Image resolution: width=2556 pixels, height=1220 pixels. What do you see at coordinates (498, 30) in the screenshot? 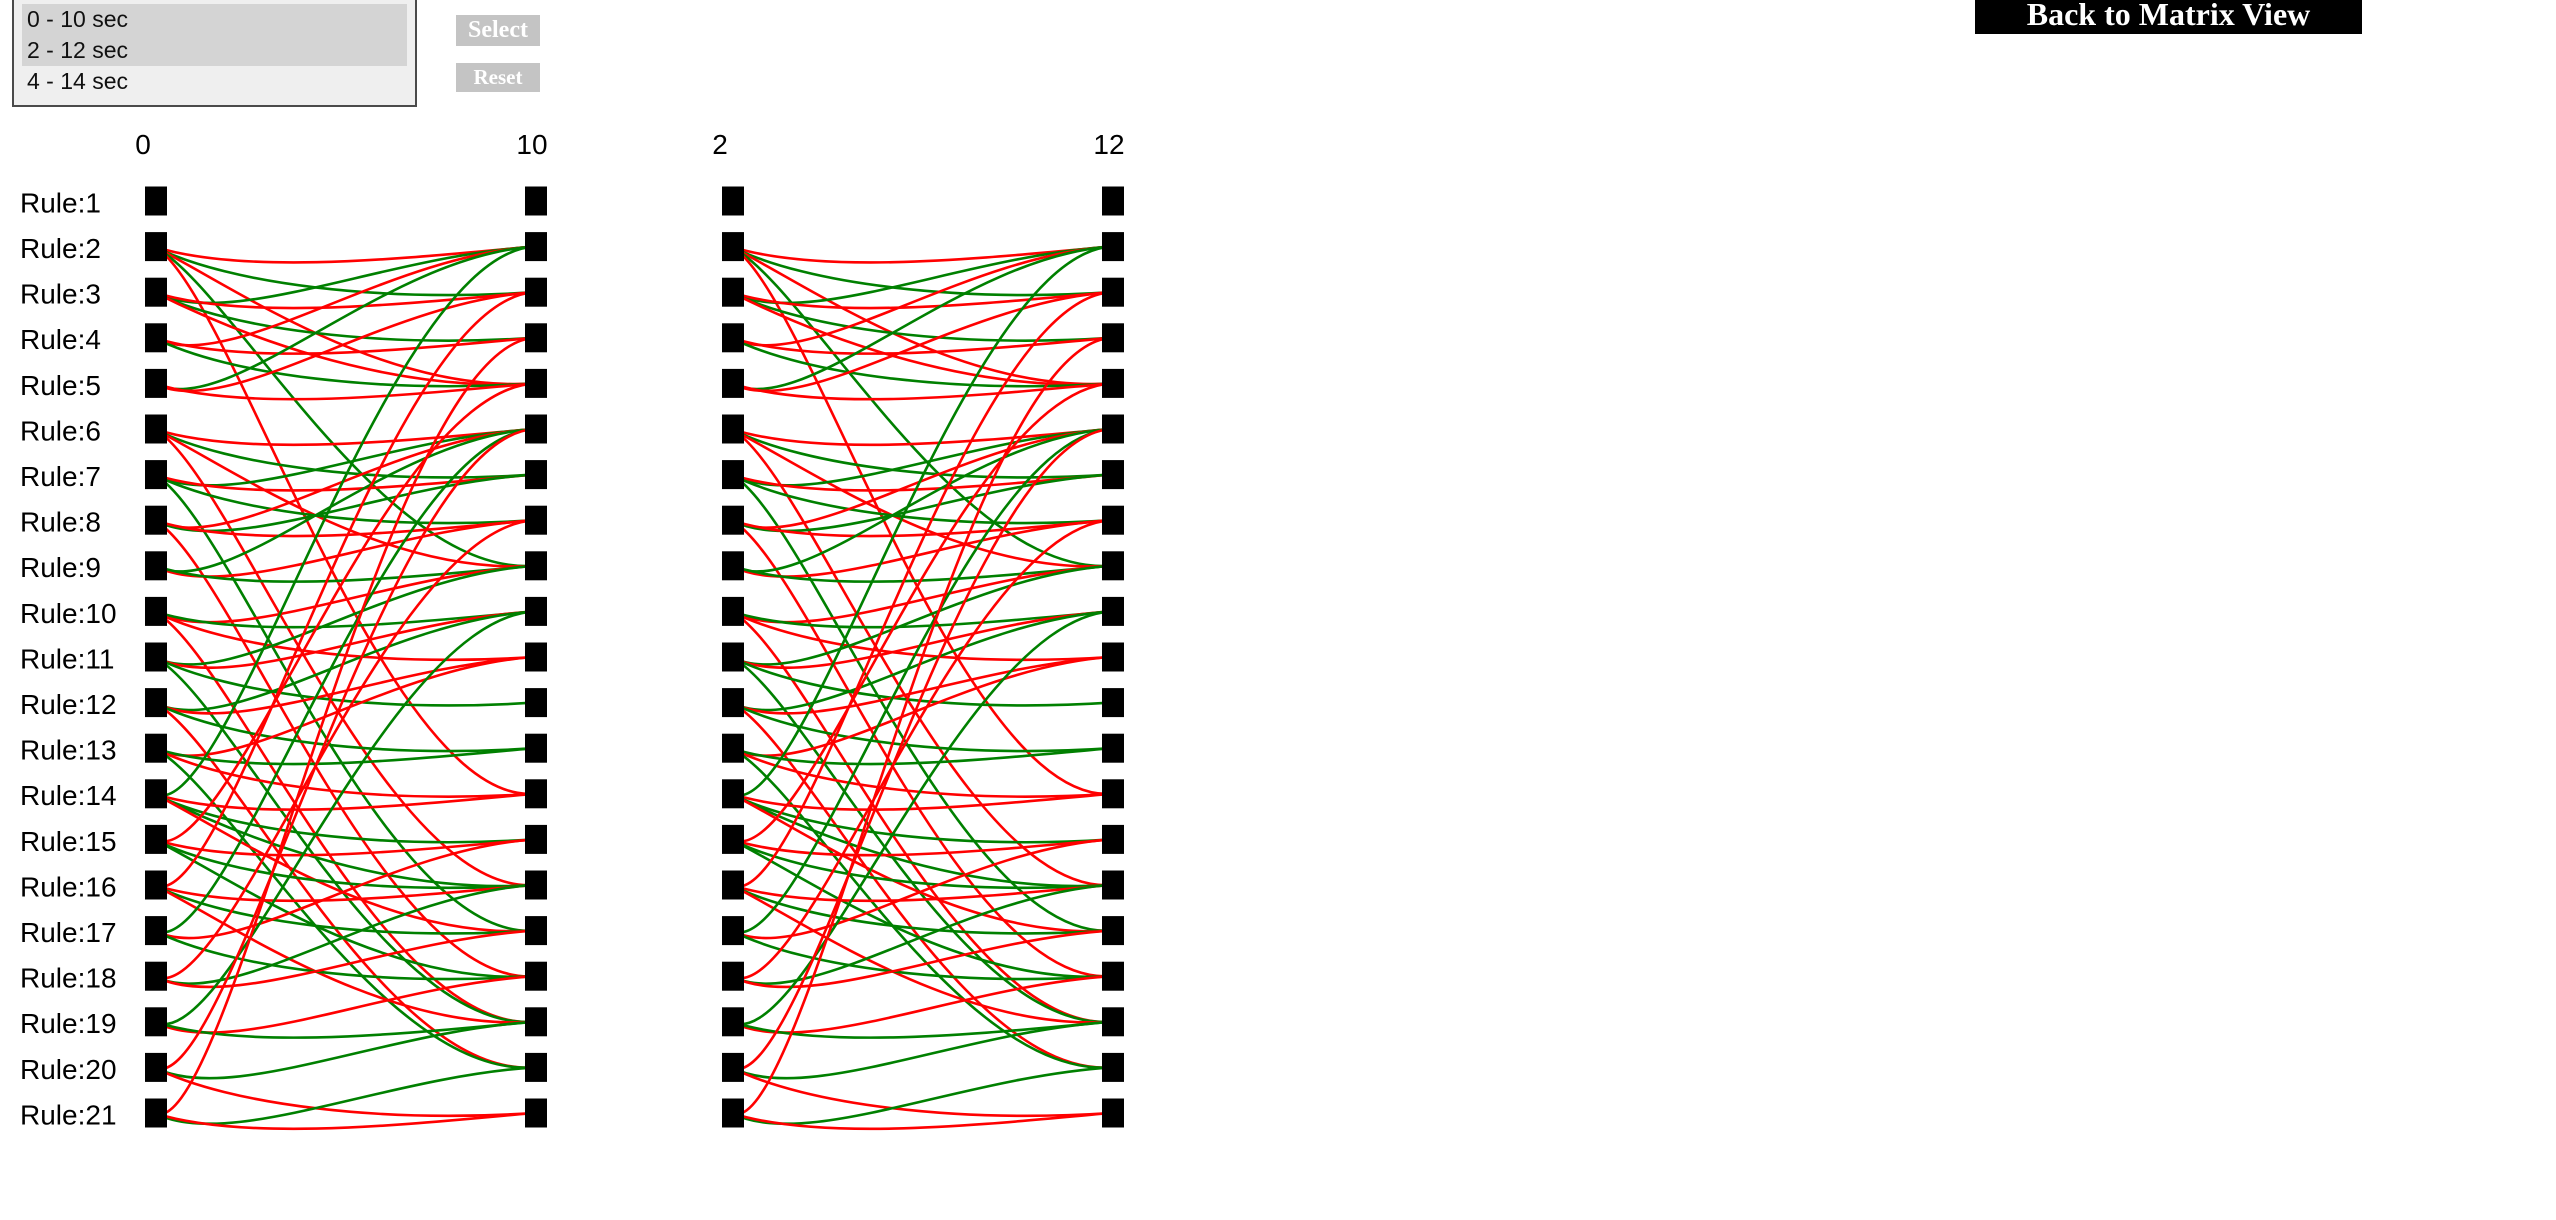
I see `select-button: Select` at bounding box center [498, 30].